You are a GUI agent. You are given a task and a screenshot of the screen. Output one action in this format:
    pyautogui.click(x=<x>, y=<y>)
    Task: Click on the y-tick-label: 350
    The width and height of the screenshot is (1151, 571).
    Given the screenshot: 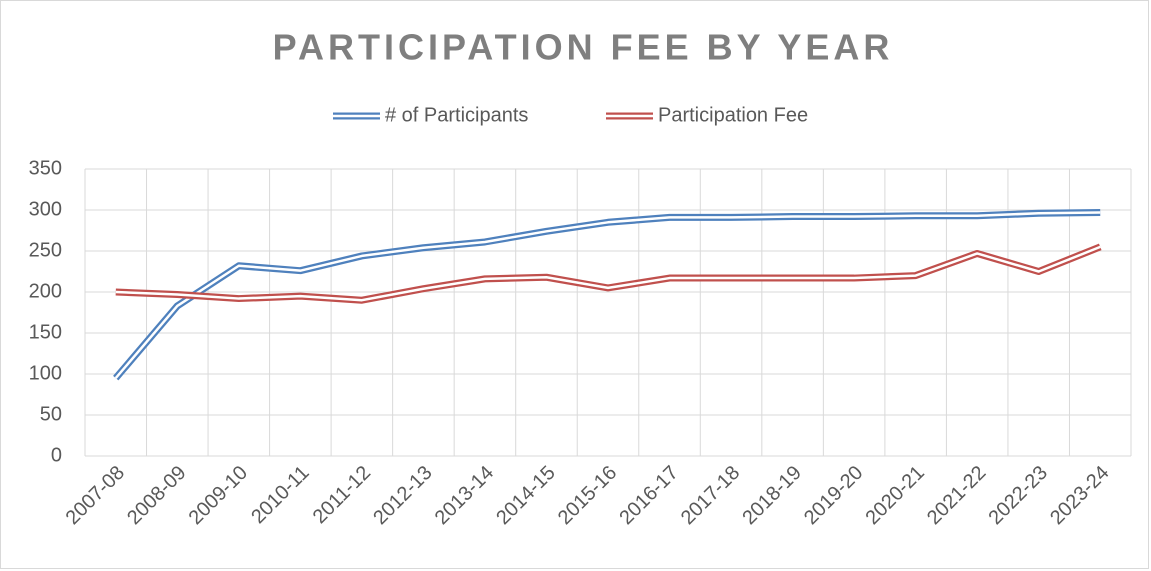 What is the action you would take?
    pyautogui.click(x=45, y=168)
    